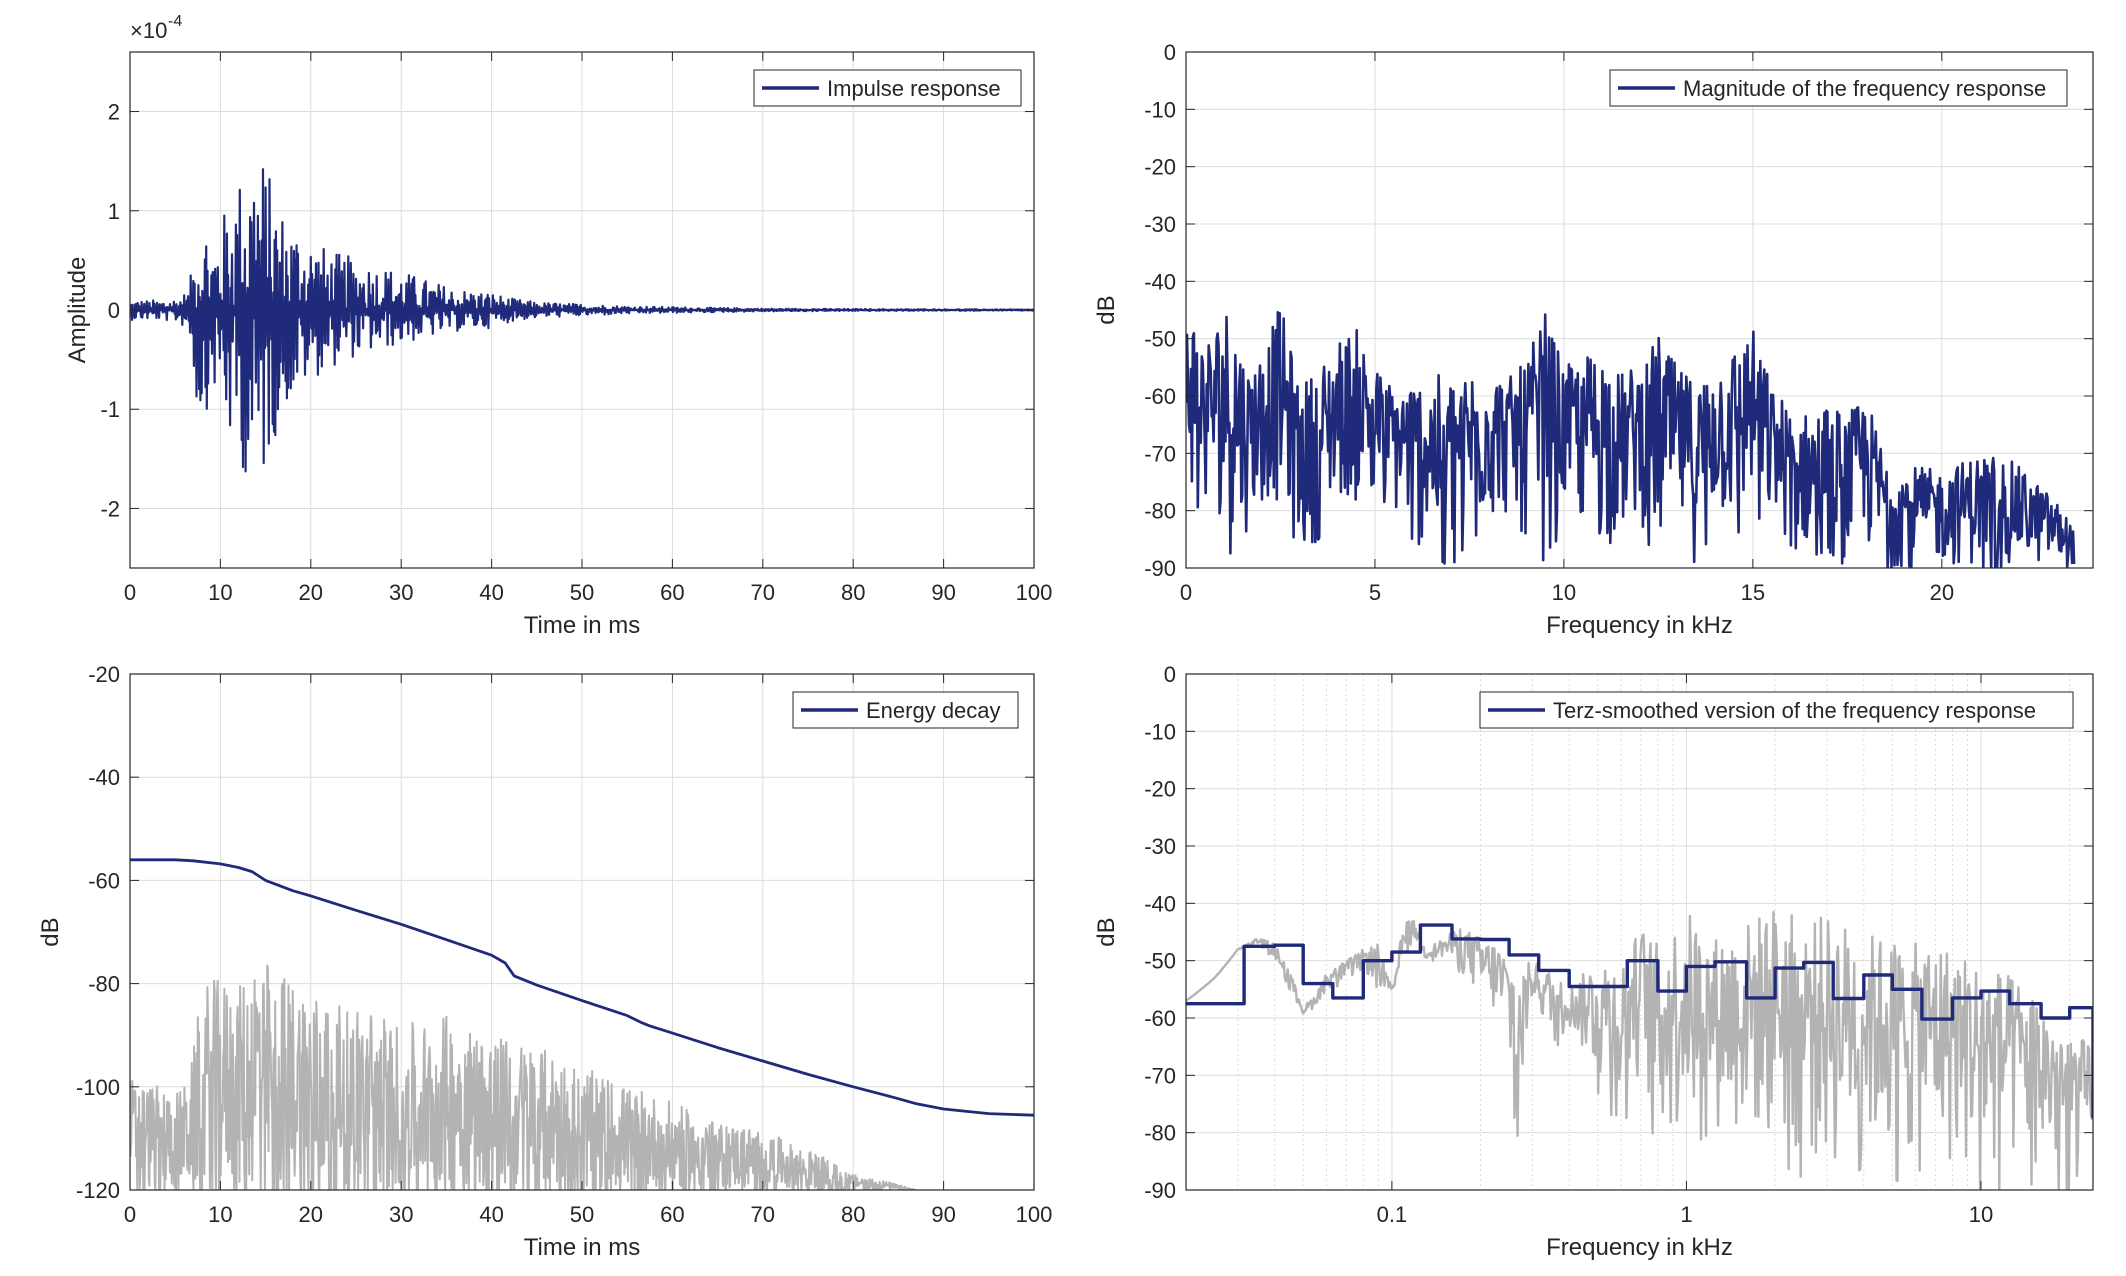 The width and height of the screenshot is (2126, 1276). Describe the element at coordinates (98, 1190) in the screenshot. I see `y-tick-label-decay-5: -120` at that location.